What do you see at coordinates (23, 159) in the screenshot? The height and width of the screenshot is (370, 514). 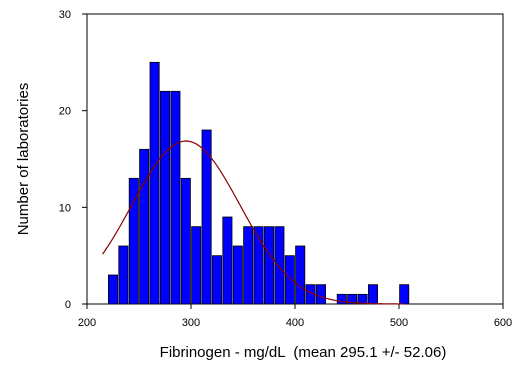 I see `y-axis-title: Number of laboratories` at bounding box center [23, 159].